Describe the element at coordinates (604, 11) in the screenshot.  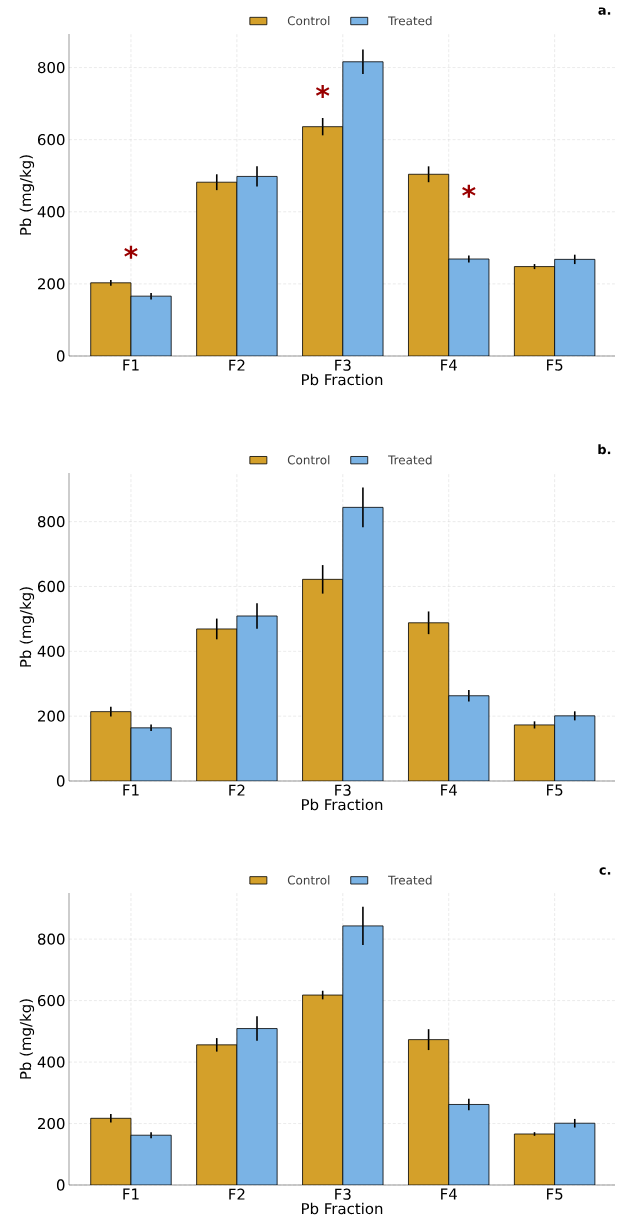
I see `chart-title: a.` at that location.